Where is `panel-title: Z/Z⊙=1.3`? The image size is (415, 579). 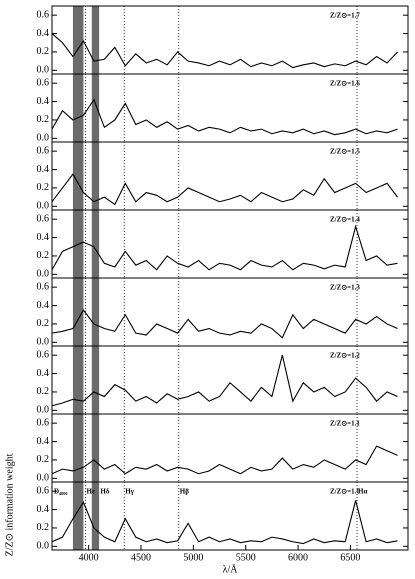 panel-title: Z/Z⊙=1.3 is located at coordinates (345, 288).